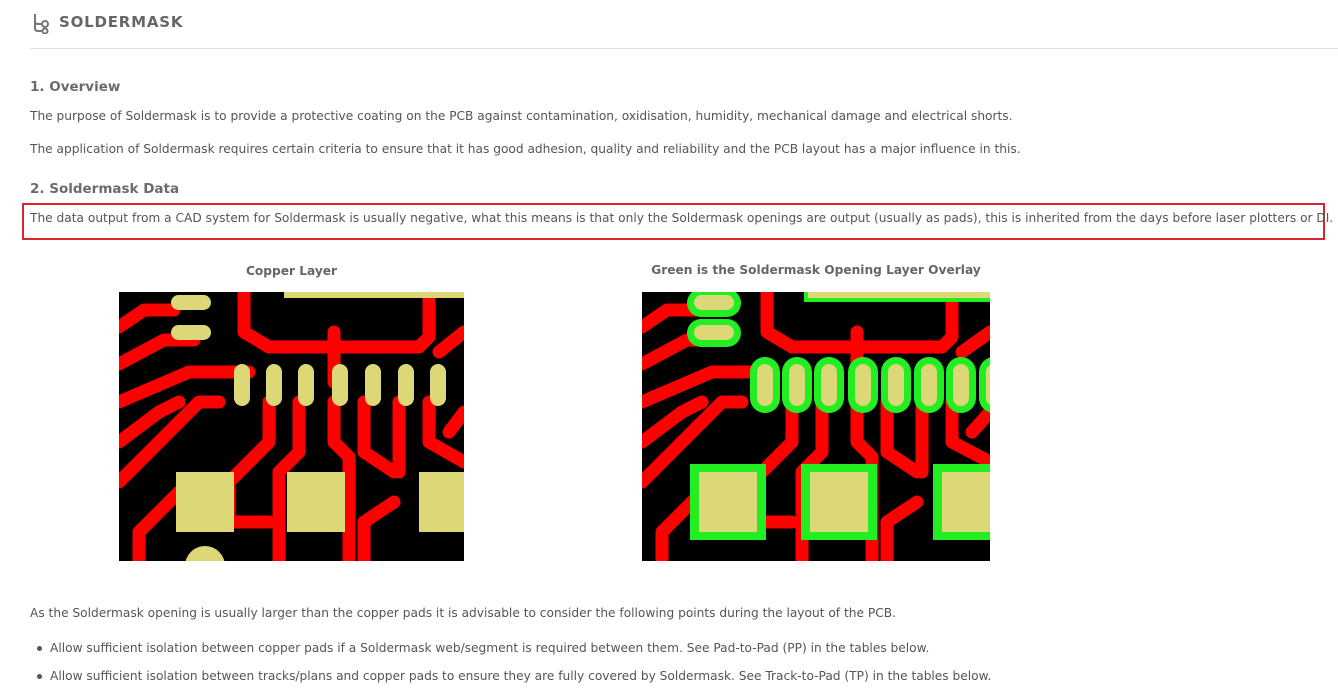 The width and height of the screenshot is (1338, 699). What do you see at coordinates (291, 271) in the screenshot?
I see `copper-layer-caption: Copper Layer` at bounding box center [291, 271].